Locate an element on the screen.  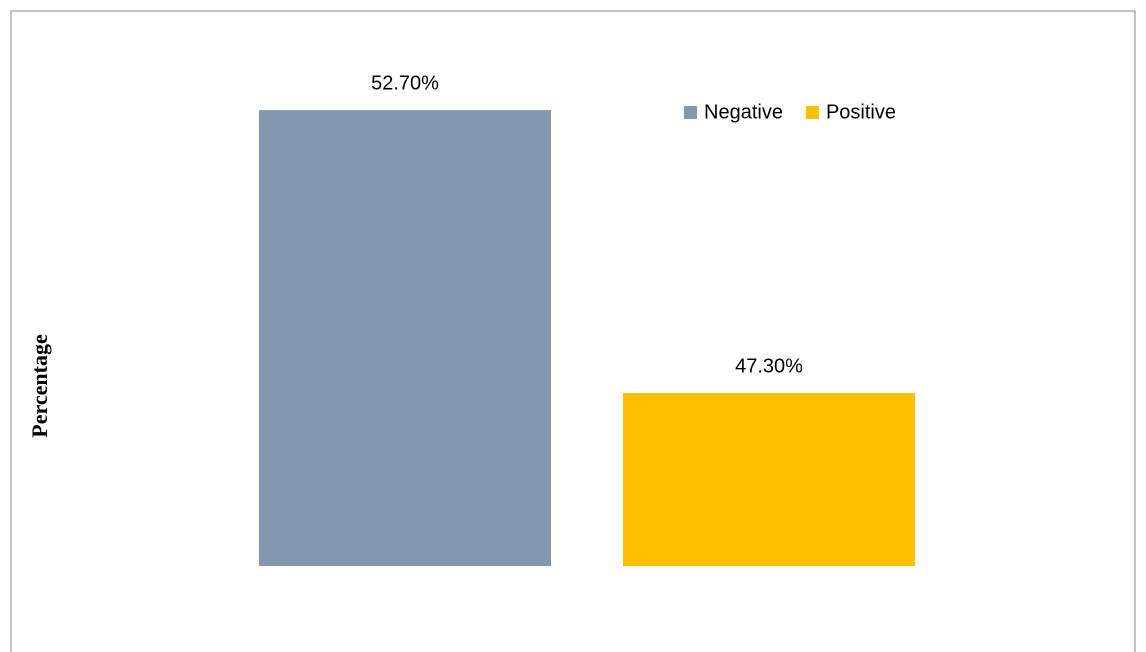
legend-label: Negative is located at coordinates (743, 112).